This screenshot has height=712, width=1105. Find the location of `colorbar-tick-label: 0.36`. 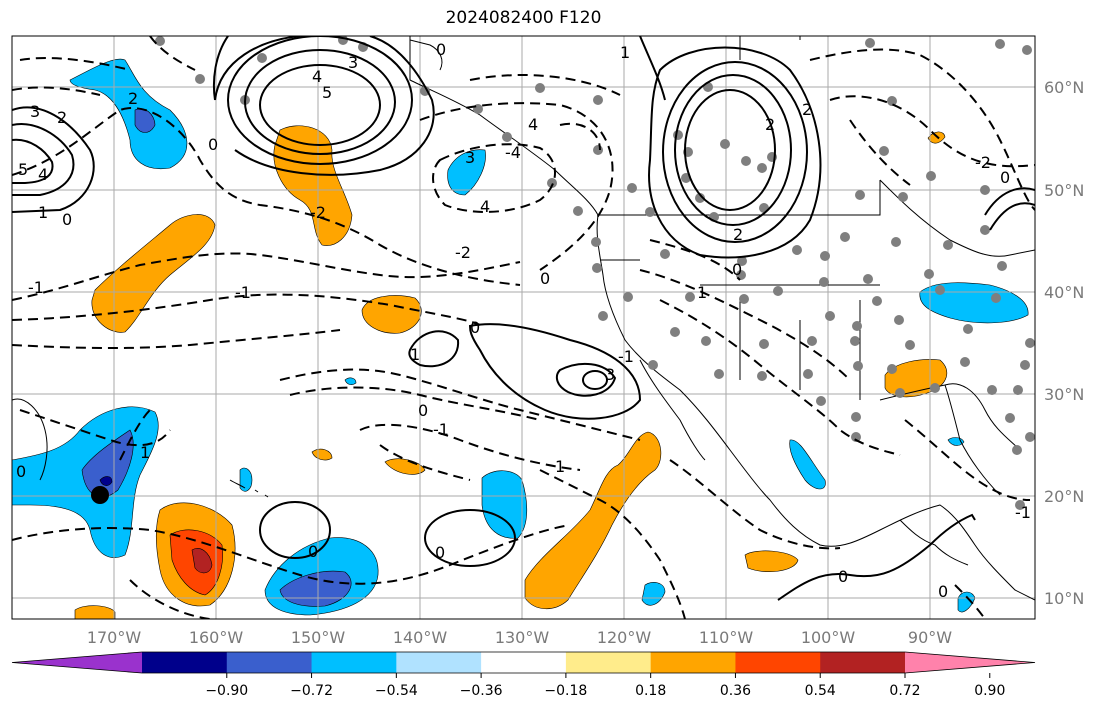

colorbar-tick-label: 0.36 is located at coordinates (735, 691).